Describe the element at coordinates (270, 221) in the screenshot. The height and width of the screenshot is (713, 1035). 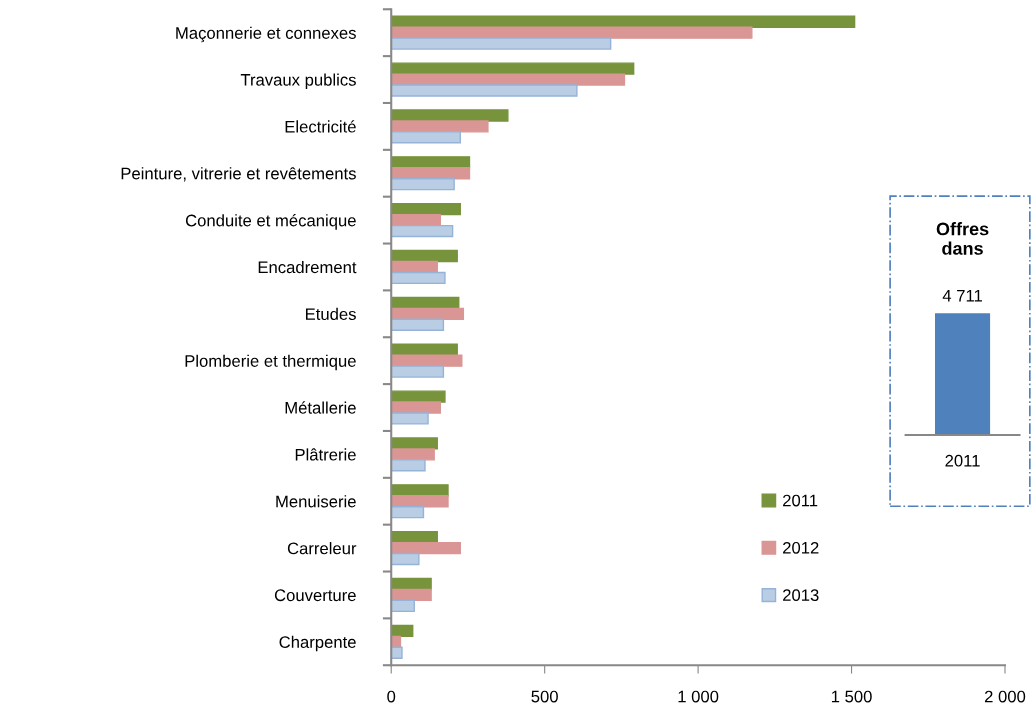
I see `y-tick-label: Conduite et mécanique` at that location.